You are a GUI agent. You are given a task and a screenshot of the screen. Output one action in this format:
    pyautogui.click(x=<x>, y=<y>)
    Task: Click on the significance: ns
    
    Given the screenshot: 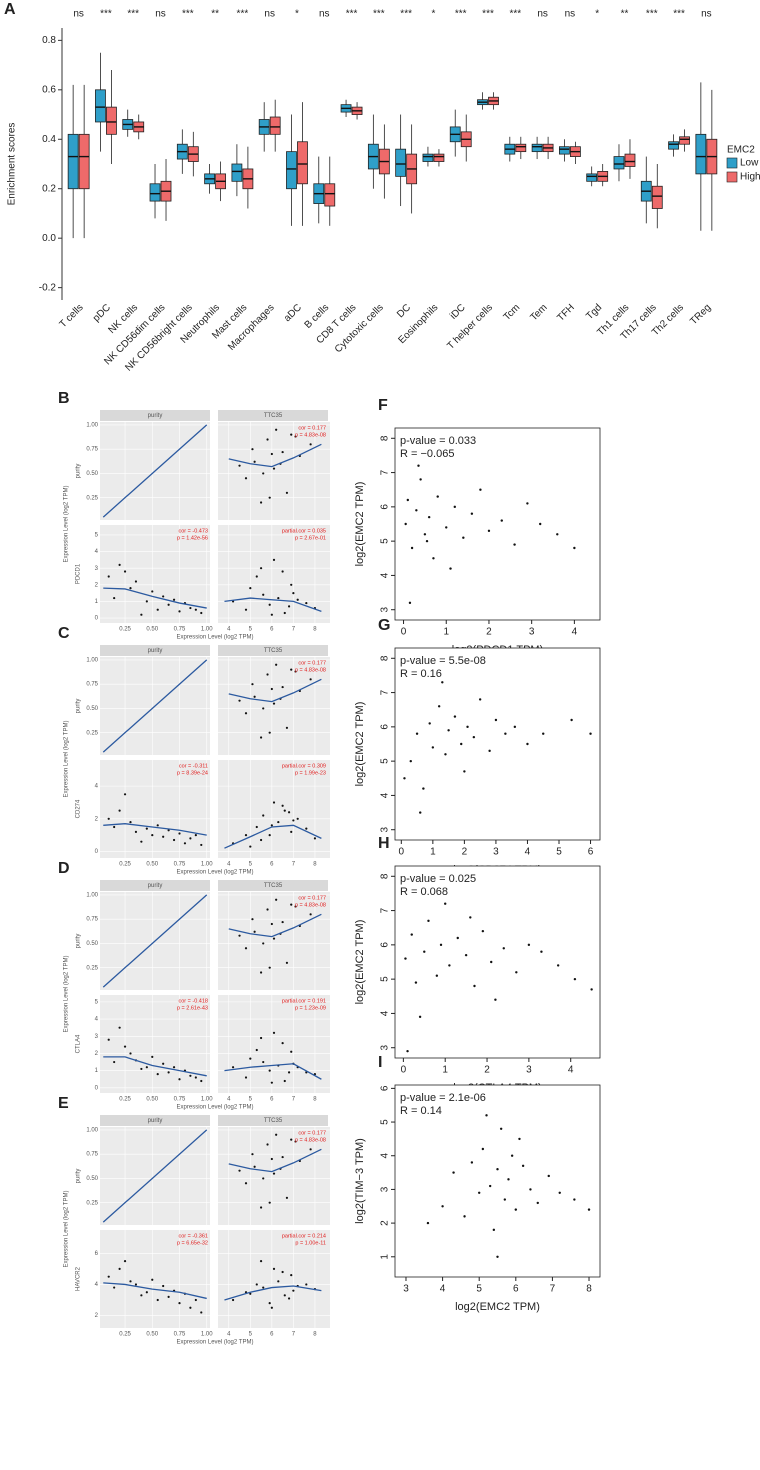 What is the action you would take?
    pyautogui.click(x=269, y=14)
    